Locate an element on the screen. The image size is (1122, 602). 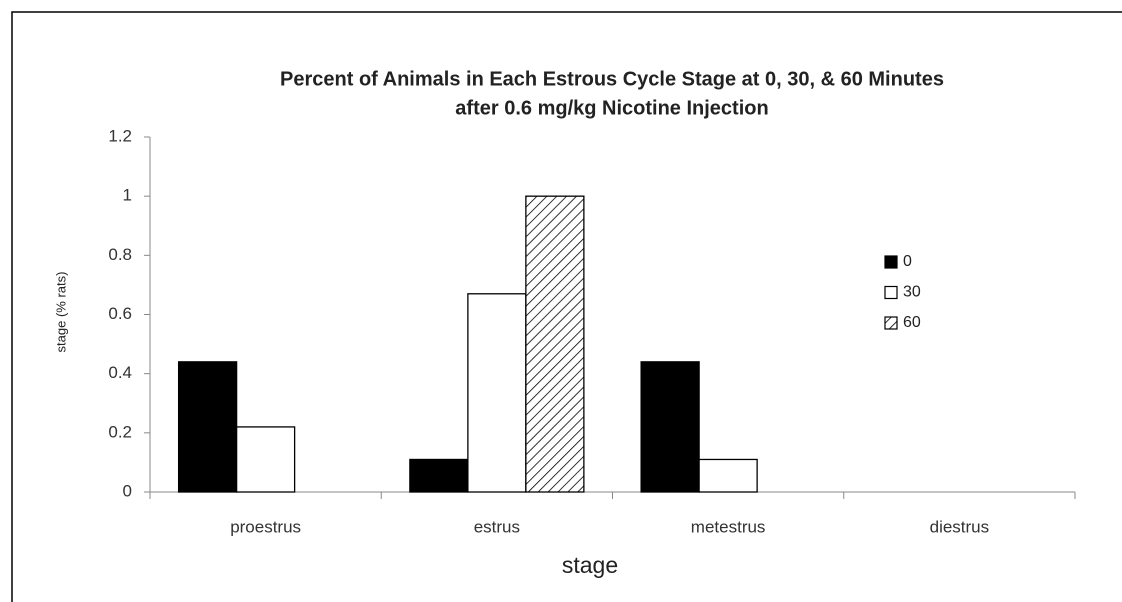
y-tick-label: 0.2 is located at coordinates (120, 431).